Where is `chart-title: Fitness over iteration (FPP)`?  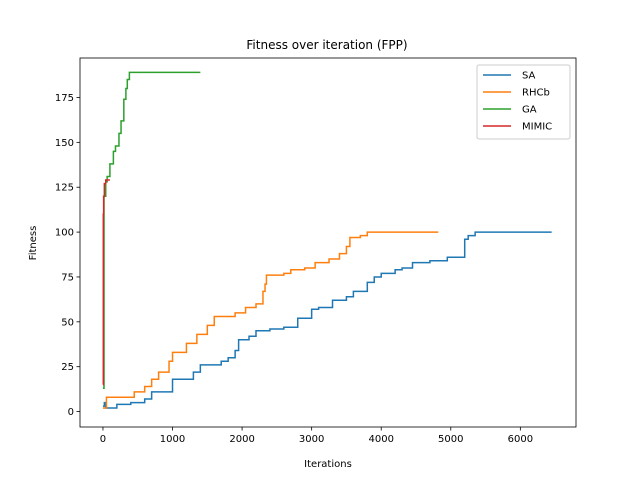 chart-title: Fitness over iteration (FPP) is located at coordinates (326, 45).